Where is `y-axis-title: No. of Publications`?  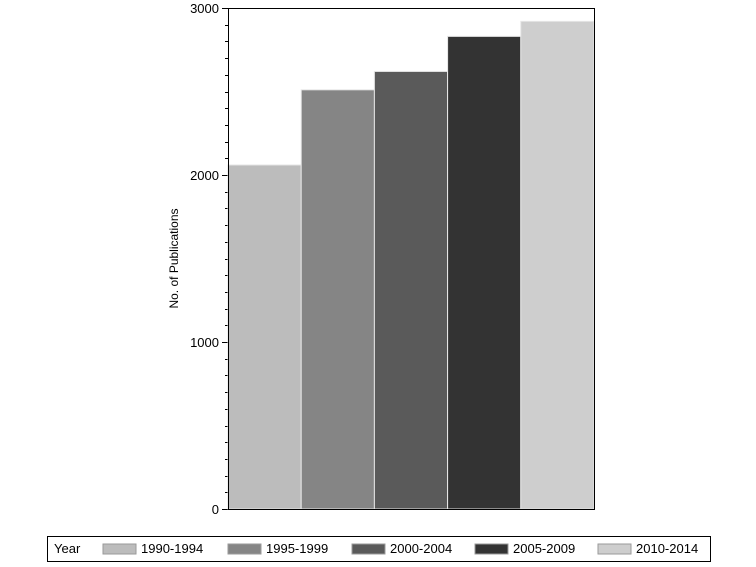 y-axis-title: No. of Publications is located at coordinates (174, 258).